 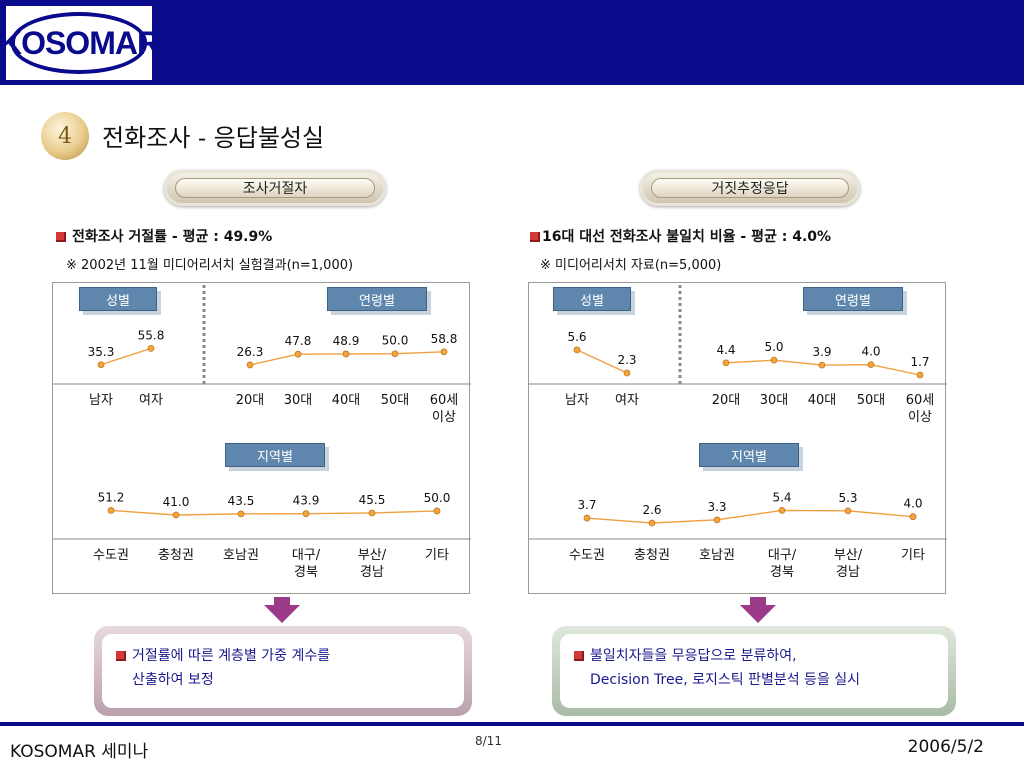 What do you see at coordinates (913, 555) in the screenshot?
I see `right-category-label: 기타` at bounding box center [913, 555].